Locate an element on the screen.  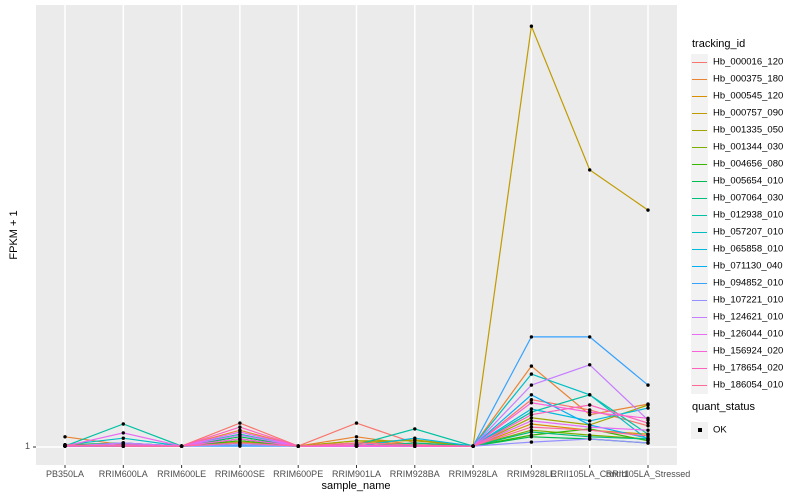
x-tick-label-RRIM928BA: RRIM928BA is located at coordinates (414, 474).